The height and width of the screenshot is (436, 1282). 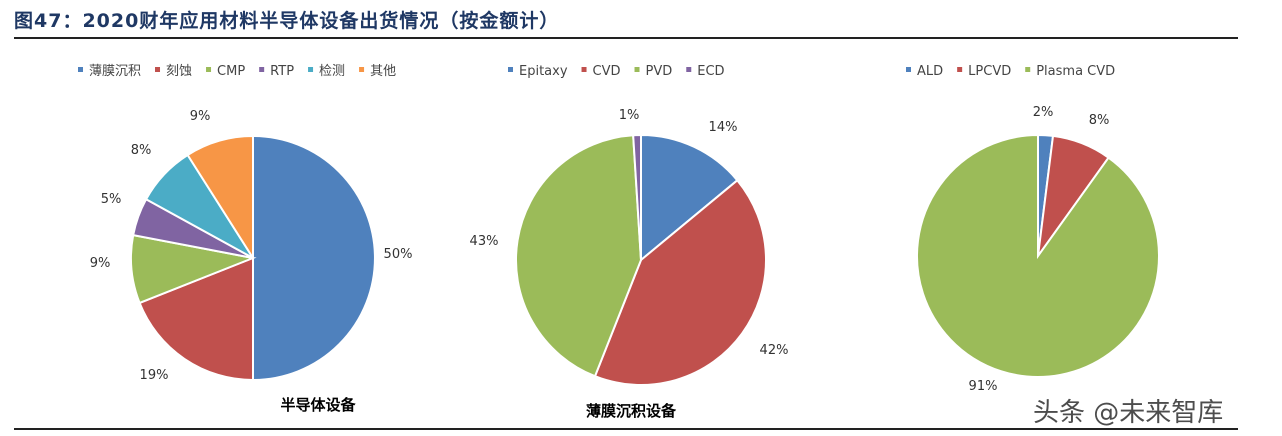 What do you see at coordinates (659, 71) in the screenshot?
I see `legend-label: PVD` at bounding box center [659, 71].